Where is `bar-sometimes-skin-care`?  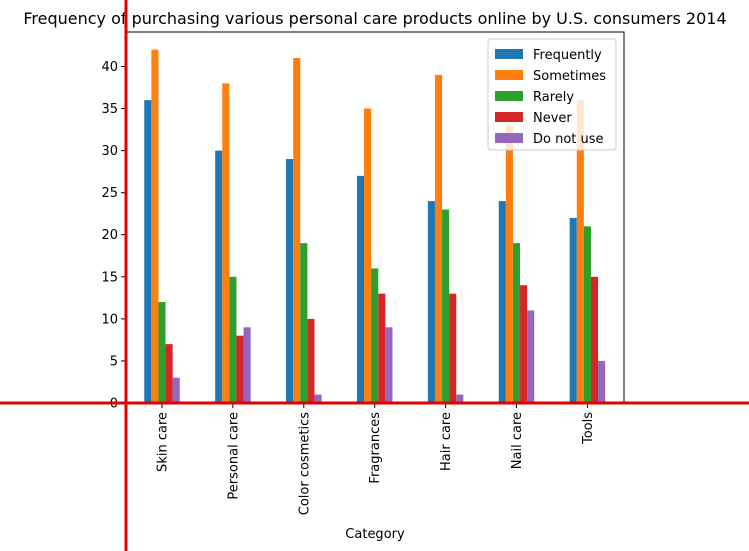
bar-sometimes-skin-care is located at coordinates (155, 226).